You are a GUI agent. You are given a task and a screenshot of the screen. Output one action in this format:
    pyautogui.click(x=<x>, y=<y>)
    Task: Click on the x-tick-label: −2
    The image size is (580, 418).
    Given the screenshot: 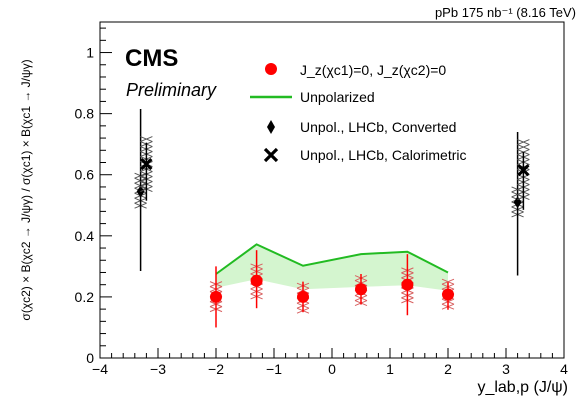 What is the action you would take?
    pyautogui.click(x=216, y=369)
    